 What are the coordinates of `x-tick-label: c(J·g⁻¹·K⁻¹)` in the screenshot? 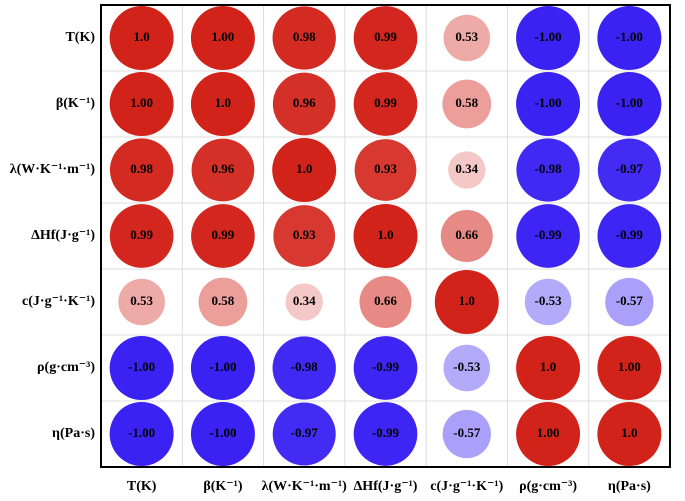 It's located at (466, 486).